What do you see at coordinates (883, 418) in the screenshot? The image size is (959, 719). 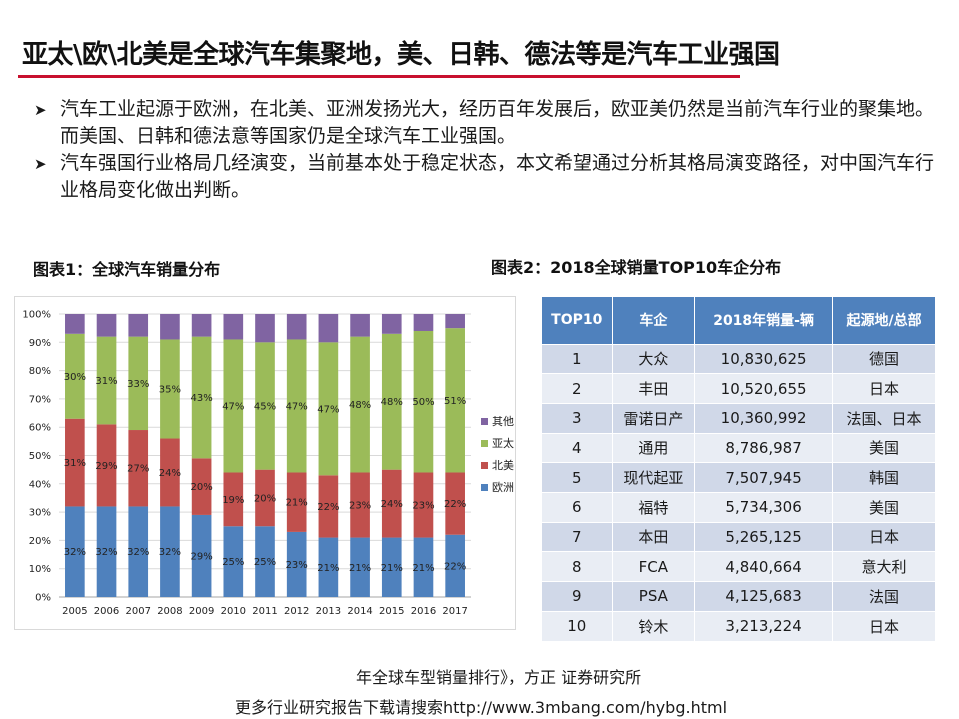 I see `cell-origin: 法国、日本` at bounding box center [883, 418].